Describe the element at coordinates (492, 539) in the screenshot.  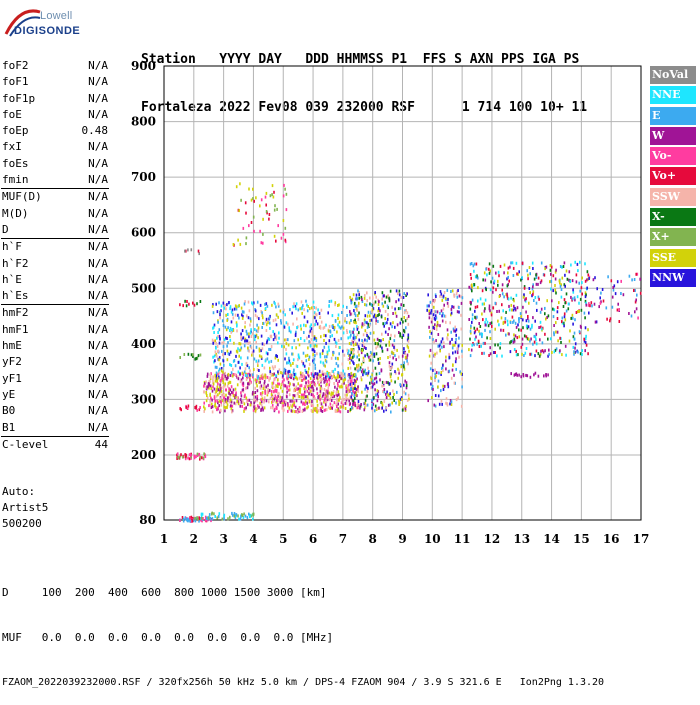
I see `x-tick-label: 12` at that location.